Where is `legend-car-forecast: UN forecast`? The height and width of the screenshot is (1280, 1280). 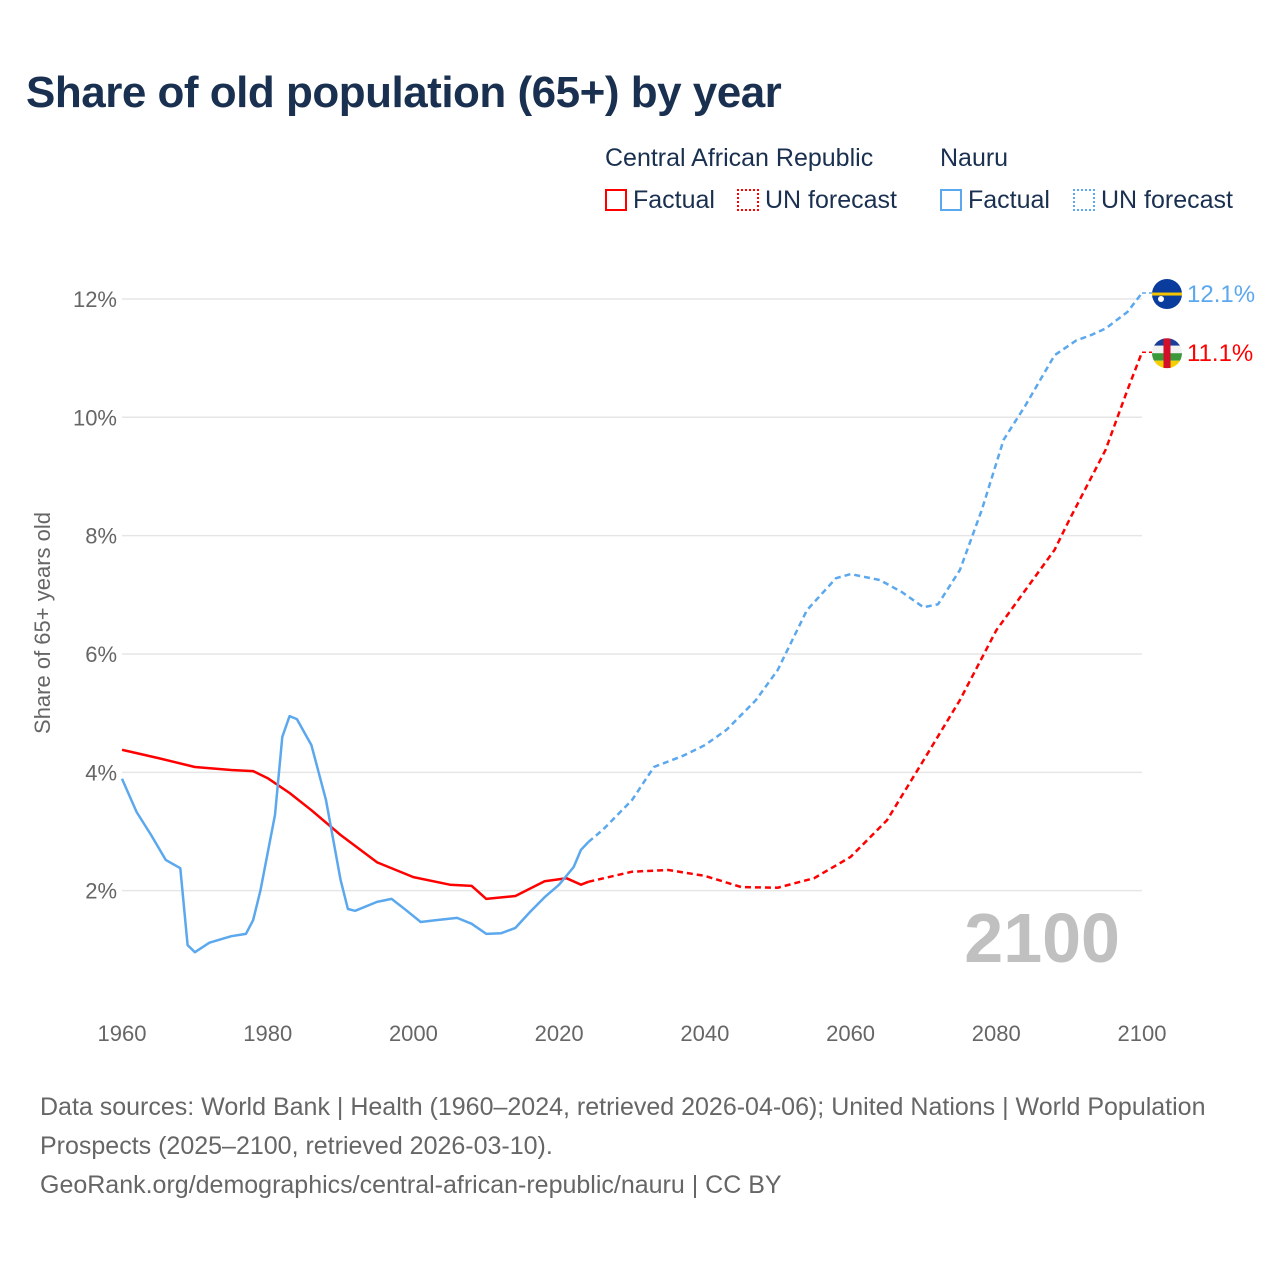
legend-car-forecast: UN forecast is located at coordinates (817, 200).